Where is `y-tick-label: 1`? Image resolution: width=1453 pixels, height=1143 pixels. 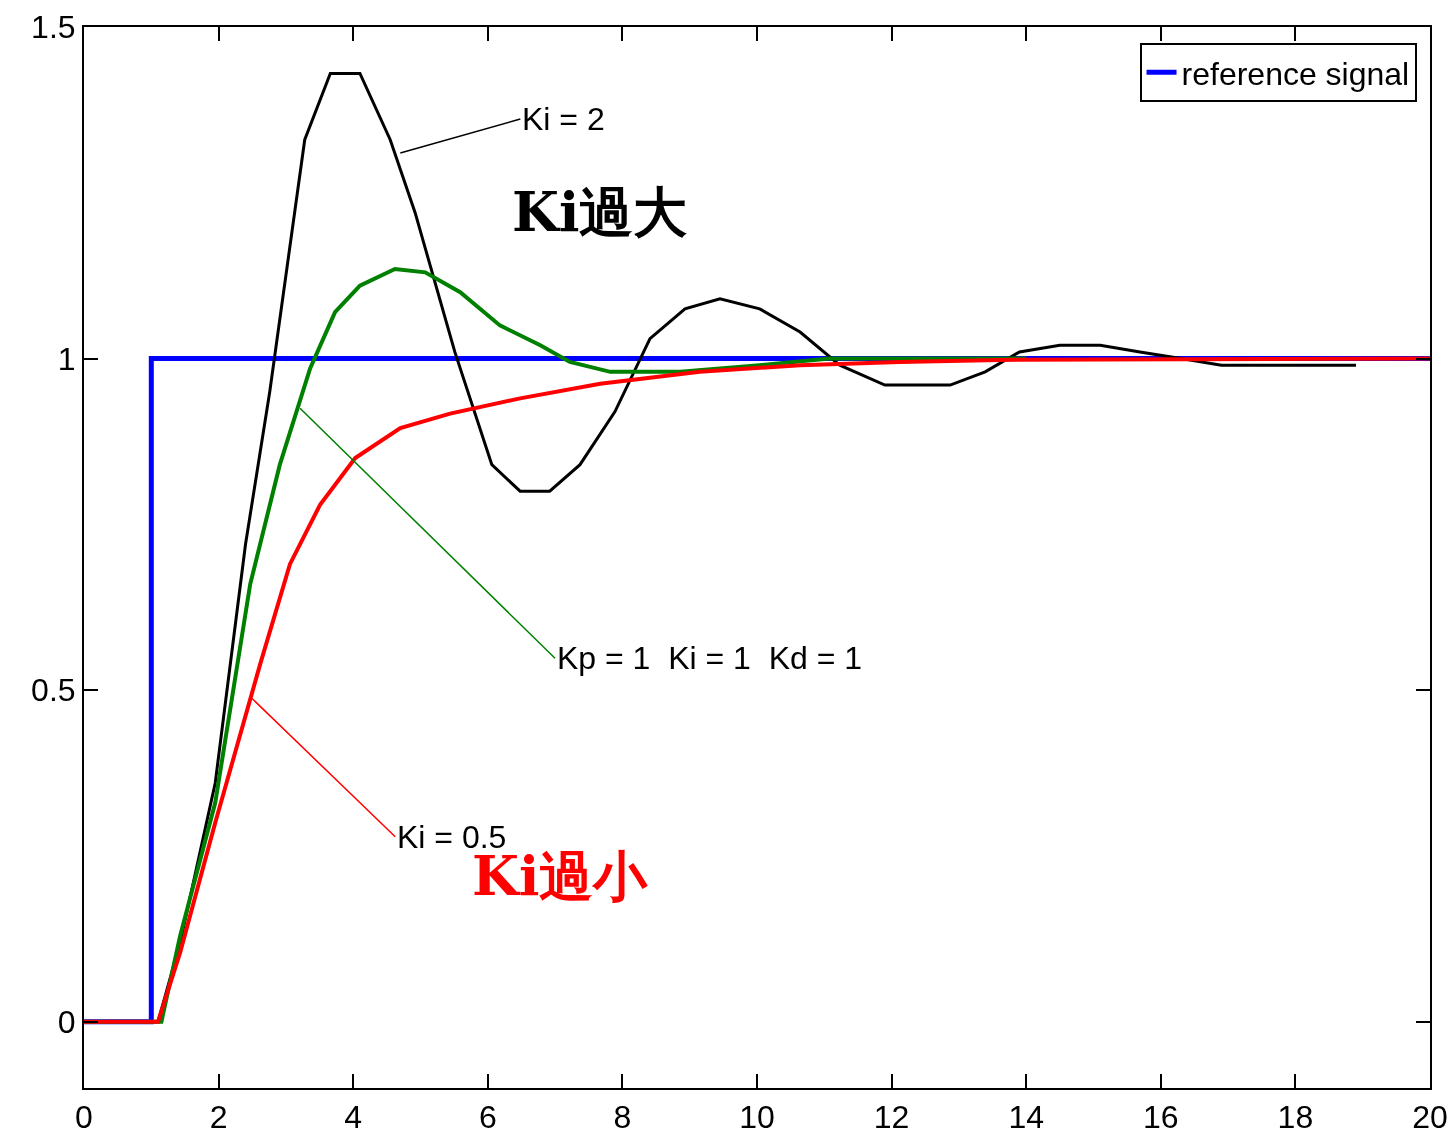 y-tick-label: 1 is located at coordinates (66, 358).